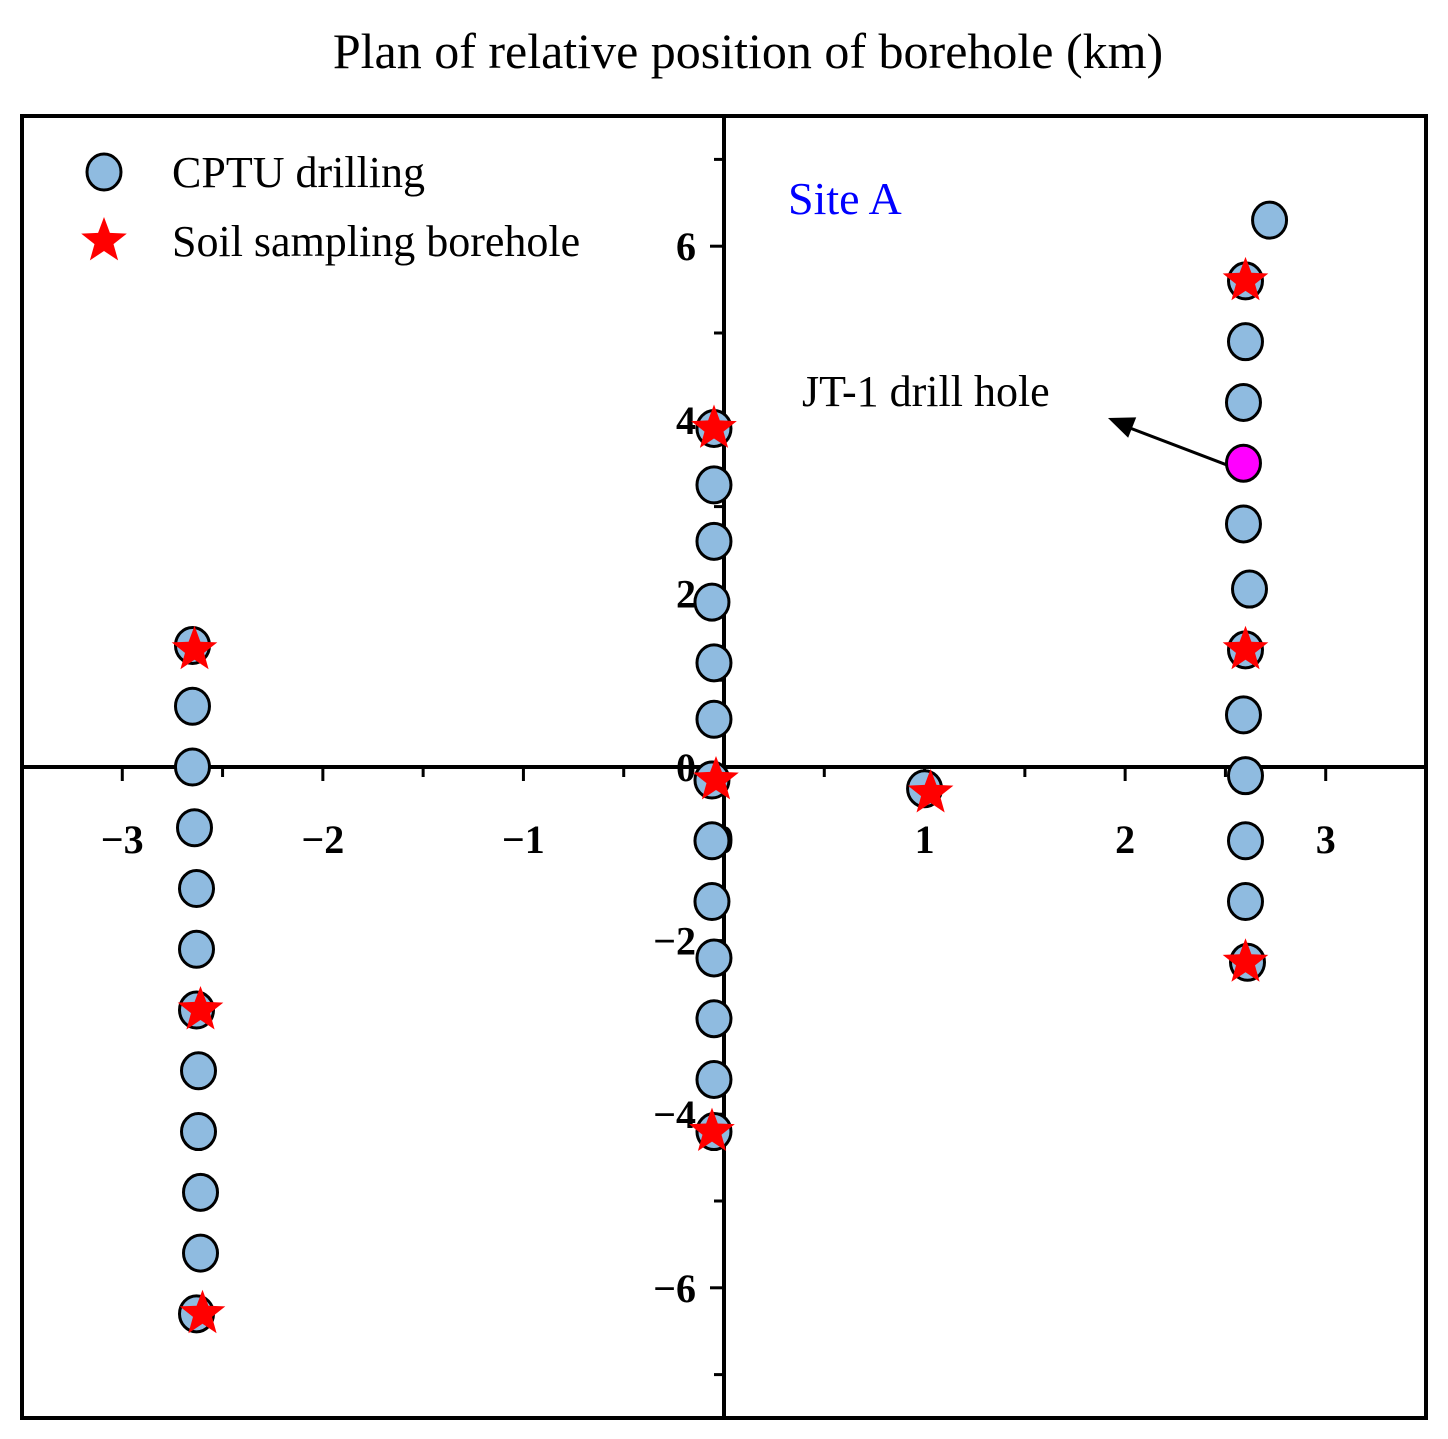  Describe the element at coordinates (104, 172) in the screenshot. I see `legend-circle-marker` at that location.